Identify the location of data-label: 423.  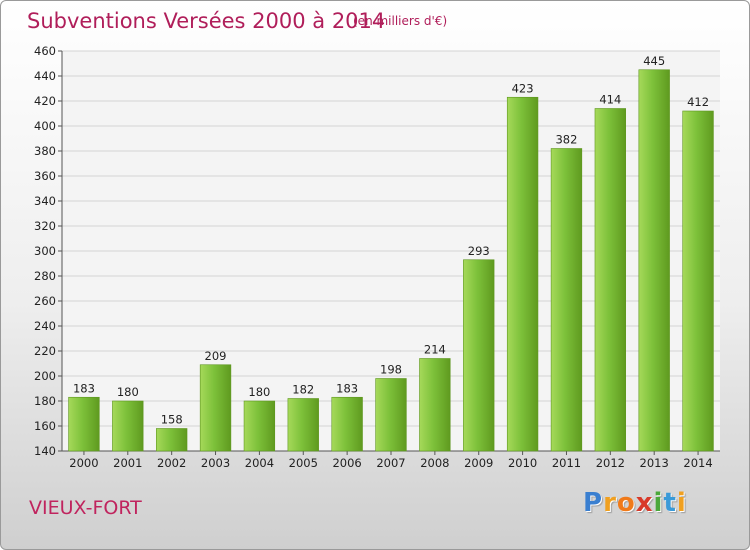
(523, 88).